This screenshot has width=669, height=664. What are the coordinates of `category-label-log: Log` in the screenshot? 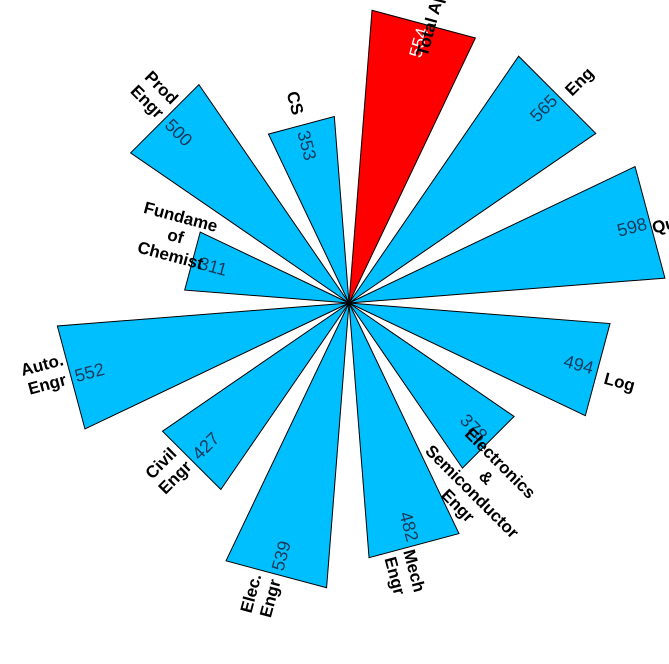 It's located at (619, 382).